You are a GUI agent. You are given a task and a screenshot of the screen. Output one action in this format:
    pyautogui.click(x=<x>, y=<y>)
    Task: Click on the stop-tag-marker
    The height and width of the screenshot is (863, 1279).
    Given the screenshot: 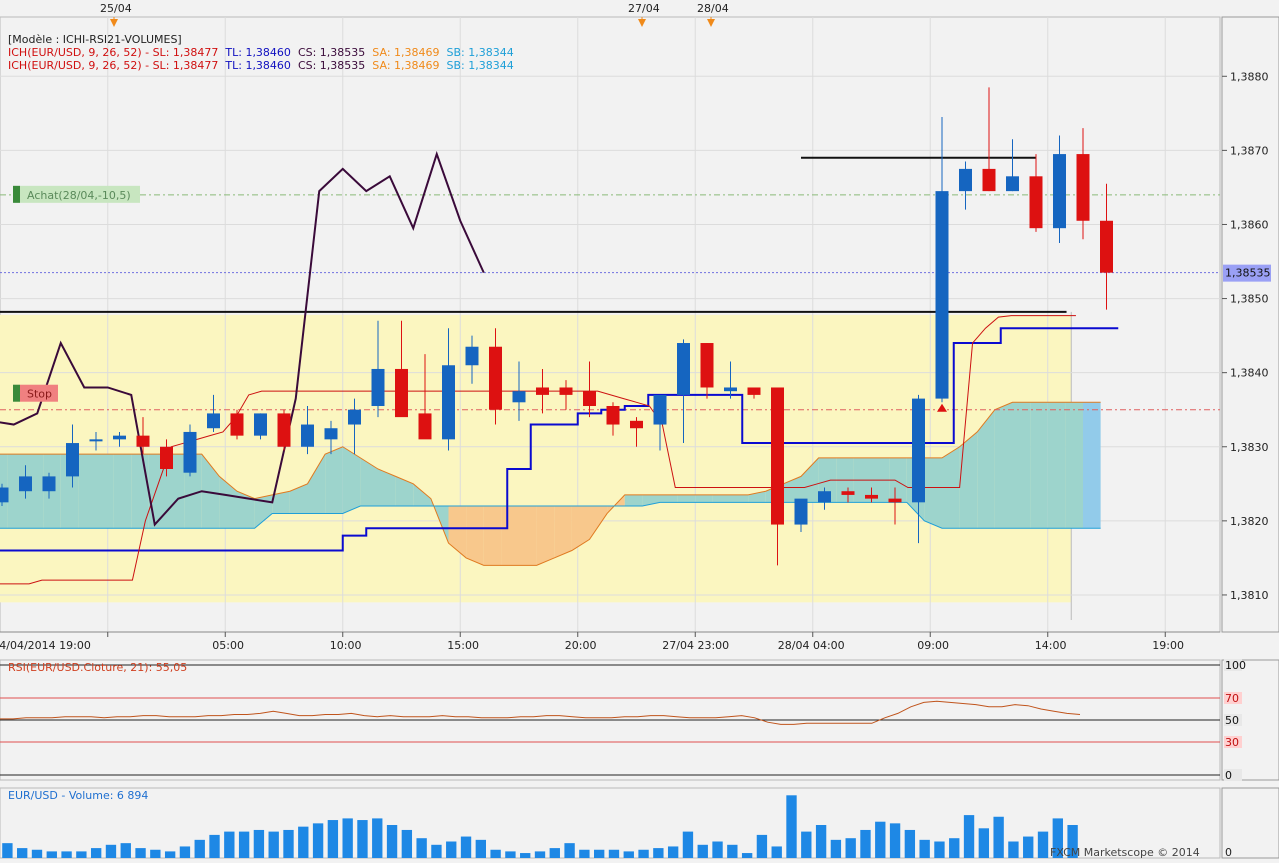 What is the action you would take?
    pyautogui.click(x=16, y=393)
    